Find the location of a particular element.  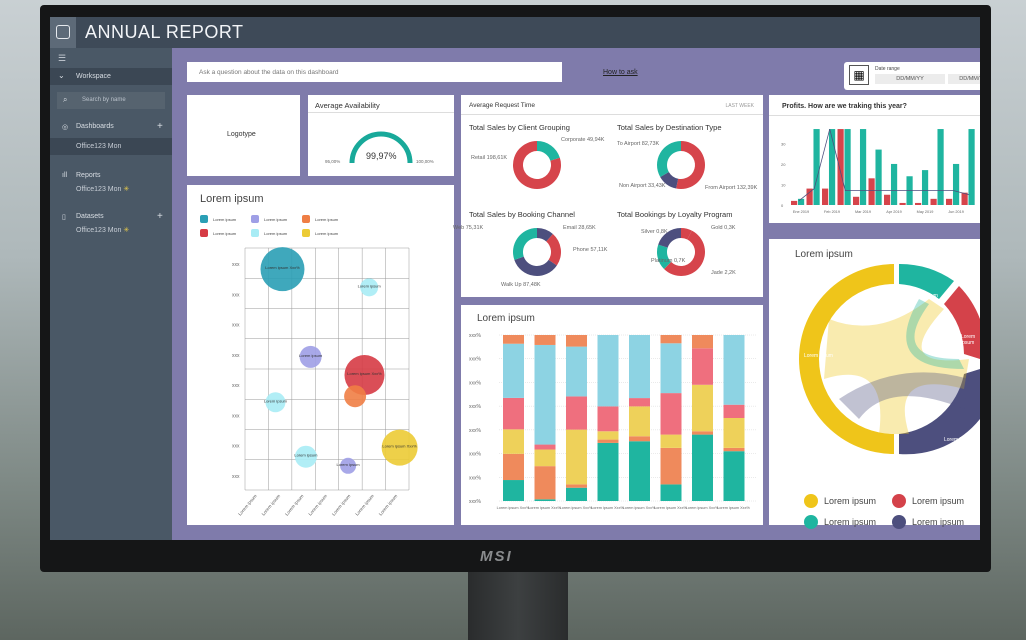

slice-name: Silver is located at coordinates (648, 232).